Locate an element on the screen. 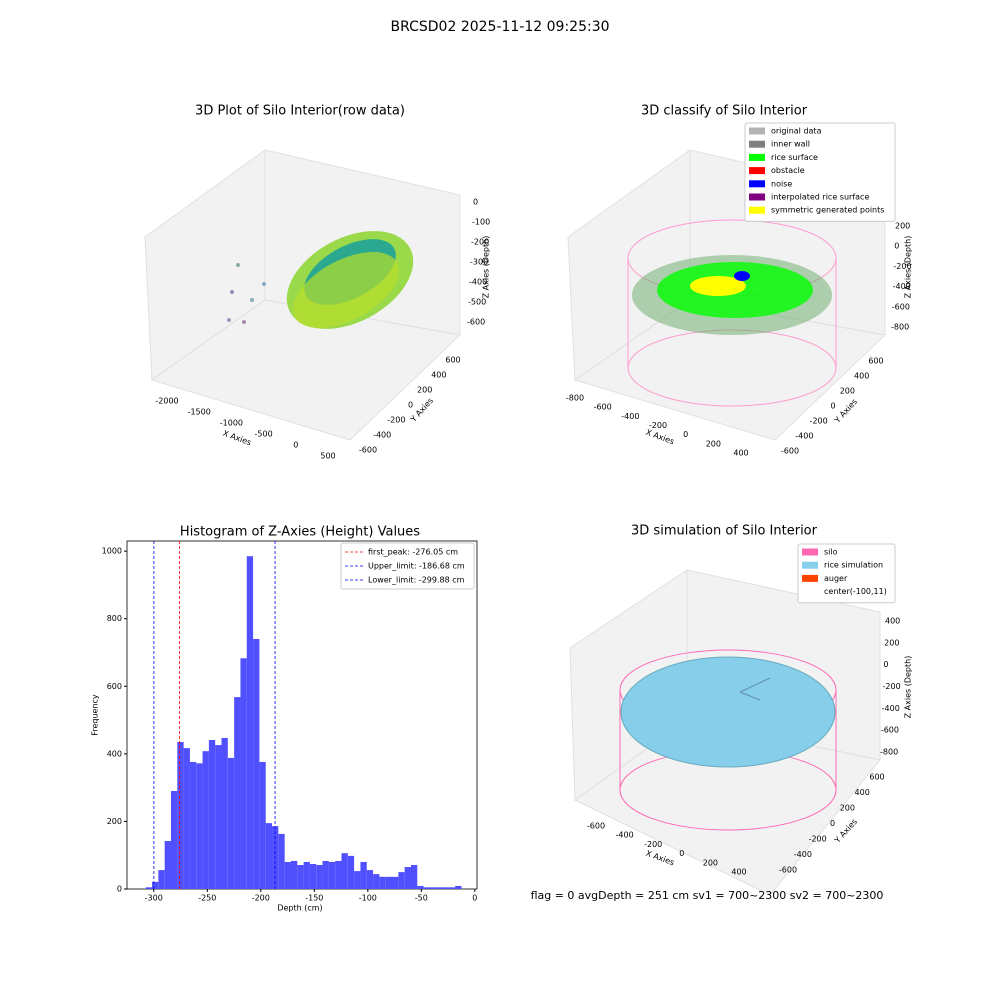 The image size is (1000, 1000). x-tick-label: -600 is located at coordinates (596, 826).